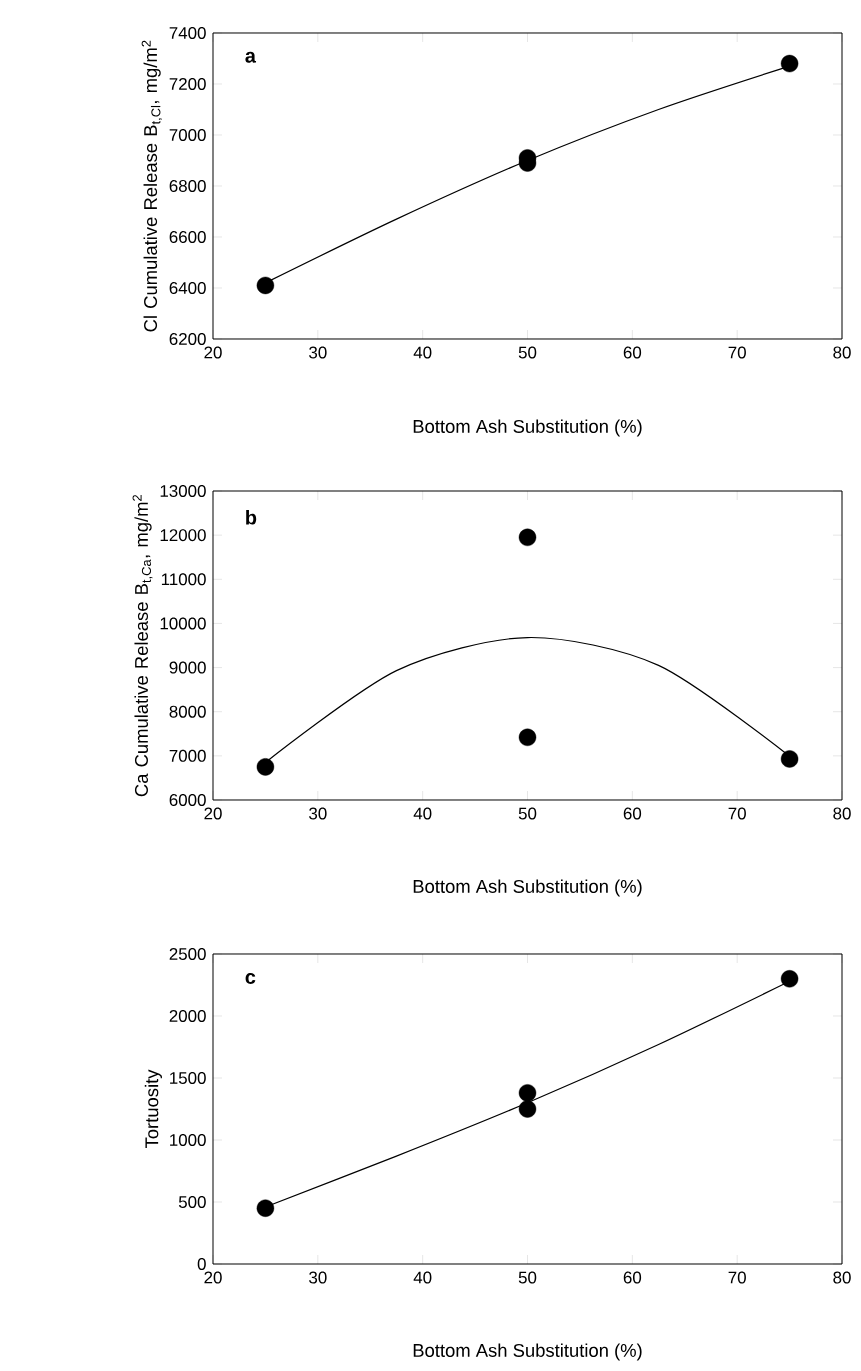  I want to click on y-tick-label: 9000, so click(187, 667).